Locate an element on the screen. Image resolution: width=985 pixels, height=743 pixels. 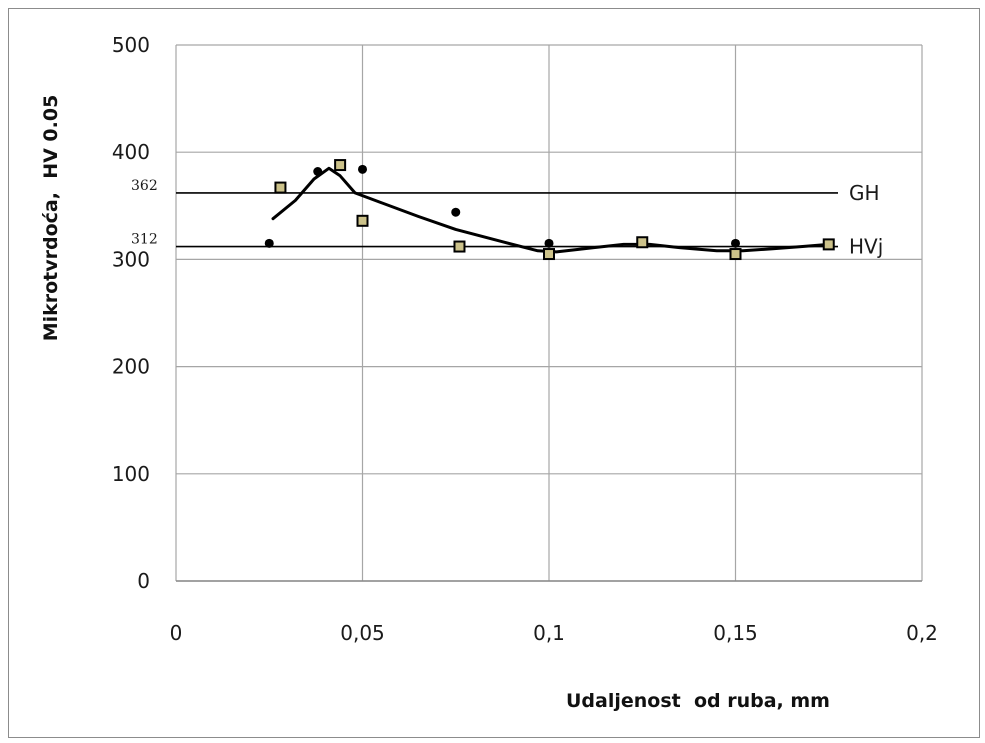
x-tick-labels: 0 0,05 0,1 0,15 0,2 is located at coordinates (554, 633).